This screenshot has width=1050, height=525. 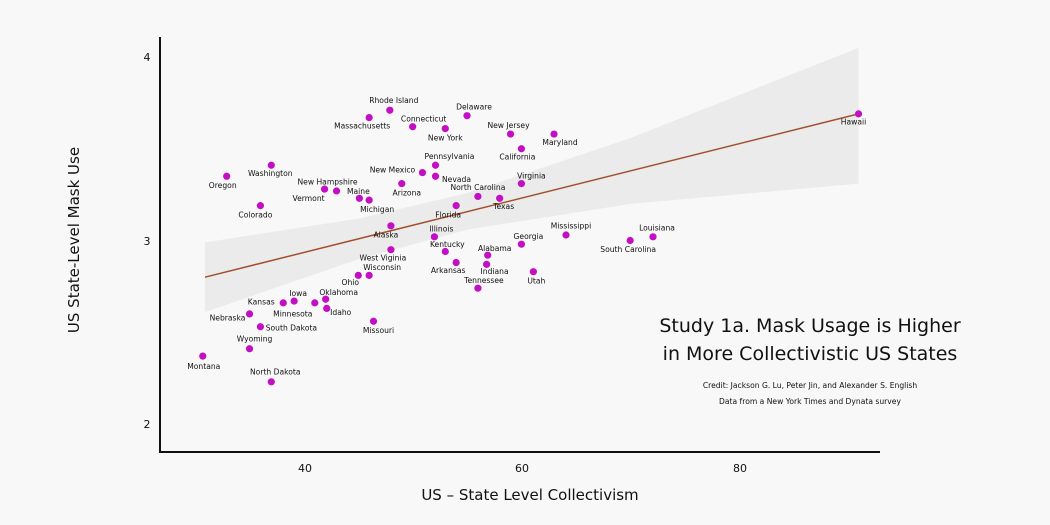 What do you see at coordinates (508, 125) in the screenshot?
I see `point-label: New Jersey` at bounding box center [508, 125].